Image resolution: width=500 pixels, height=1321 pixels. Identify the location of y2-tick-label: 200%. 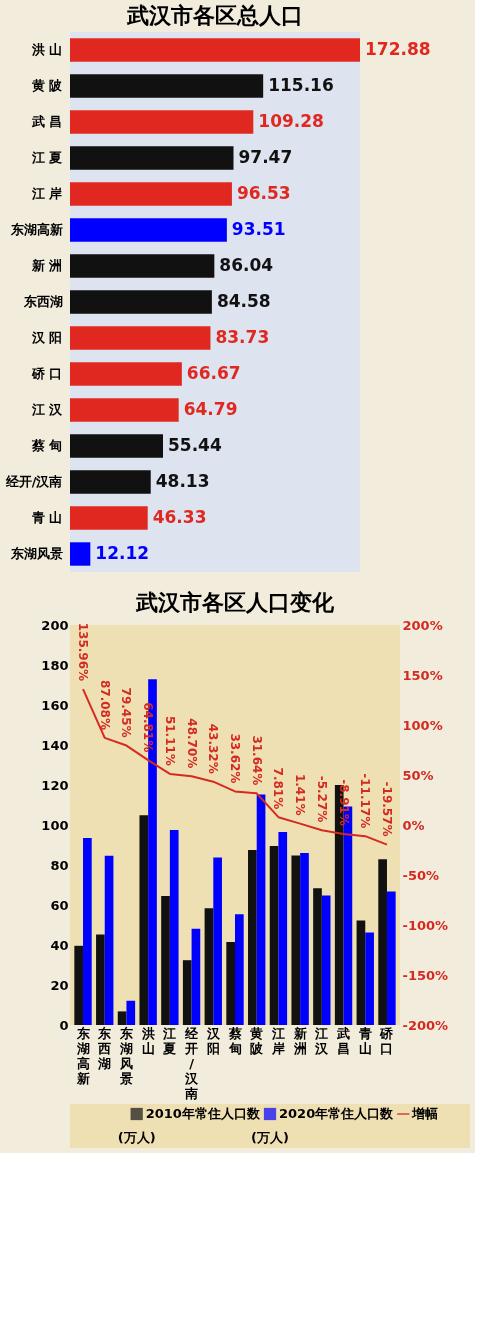
(422, 625).